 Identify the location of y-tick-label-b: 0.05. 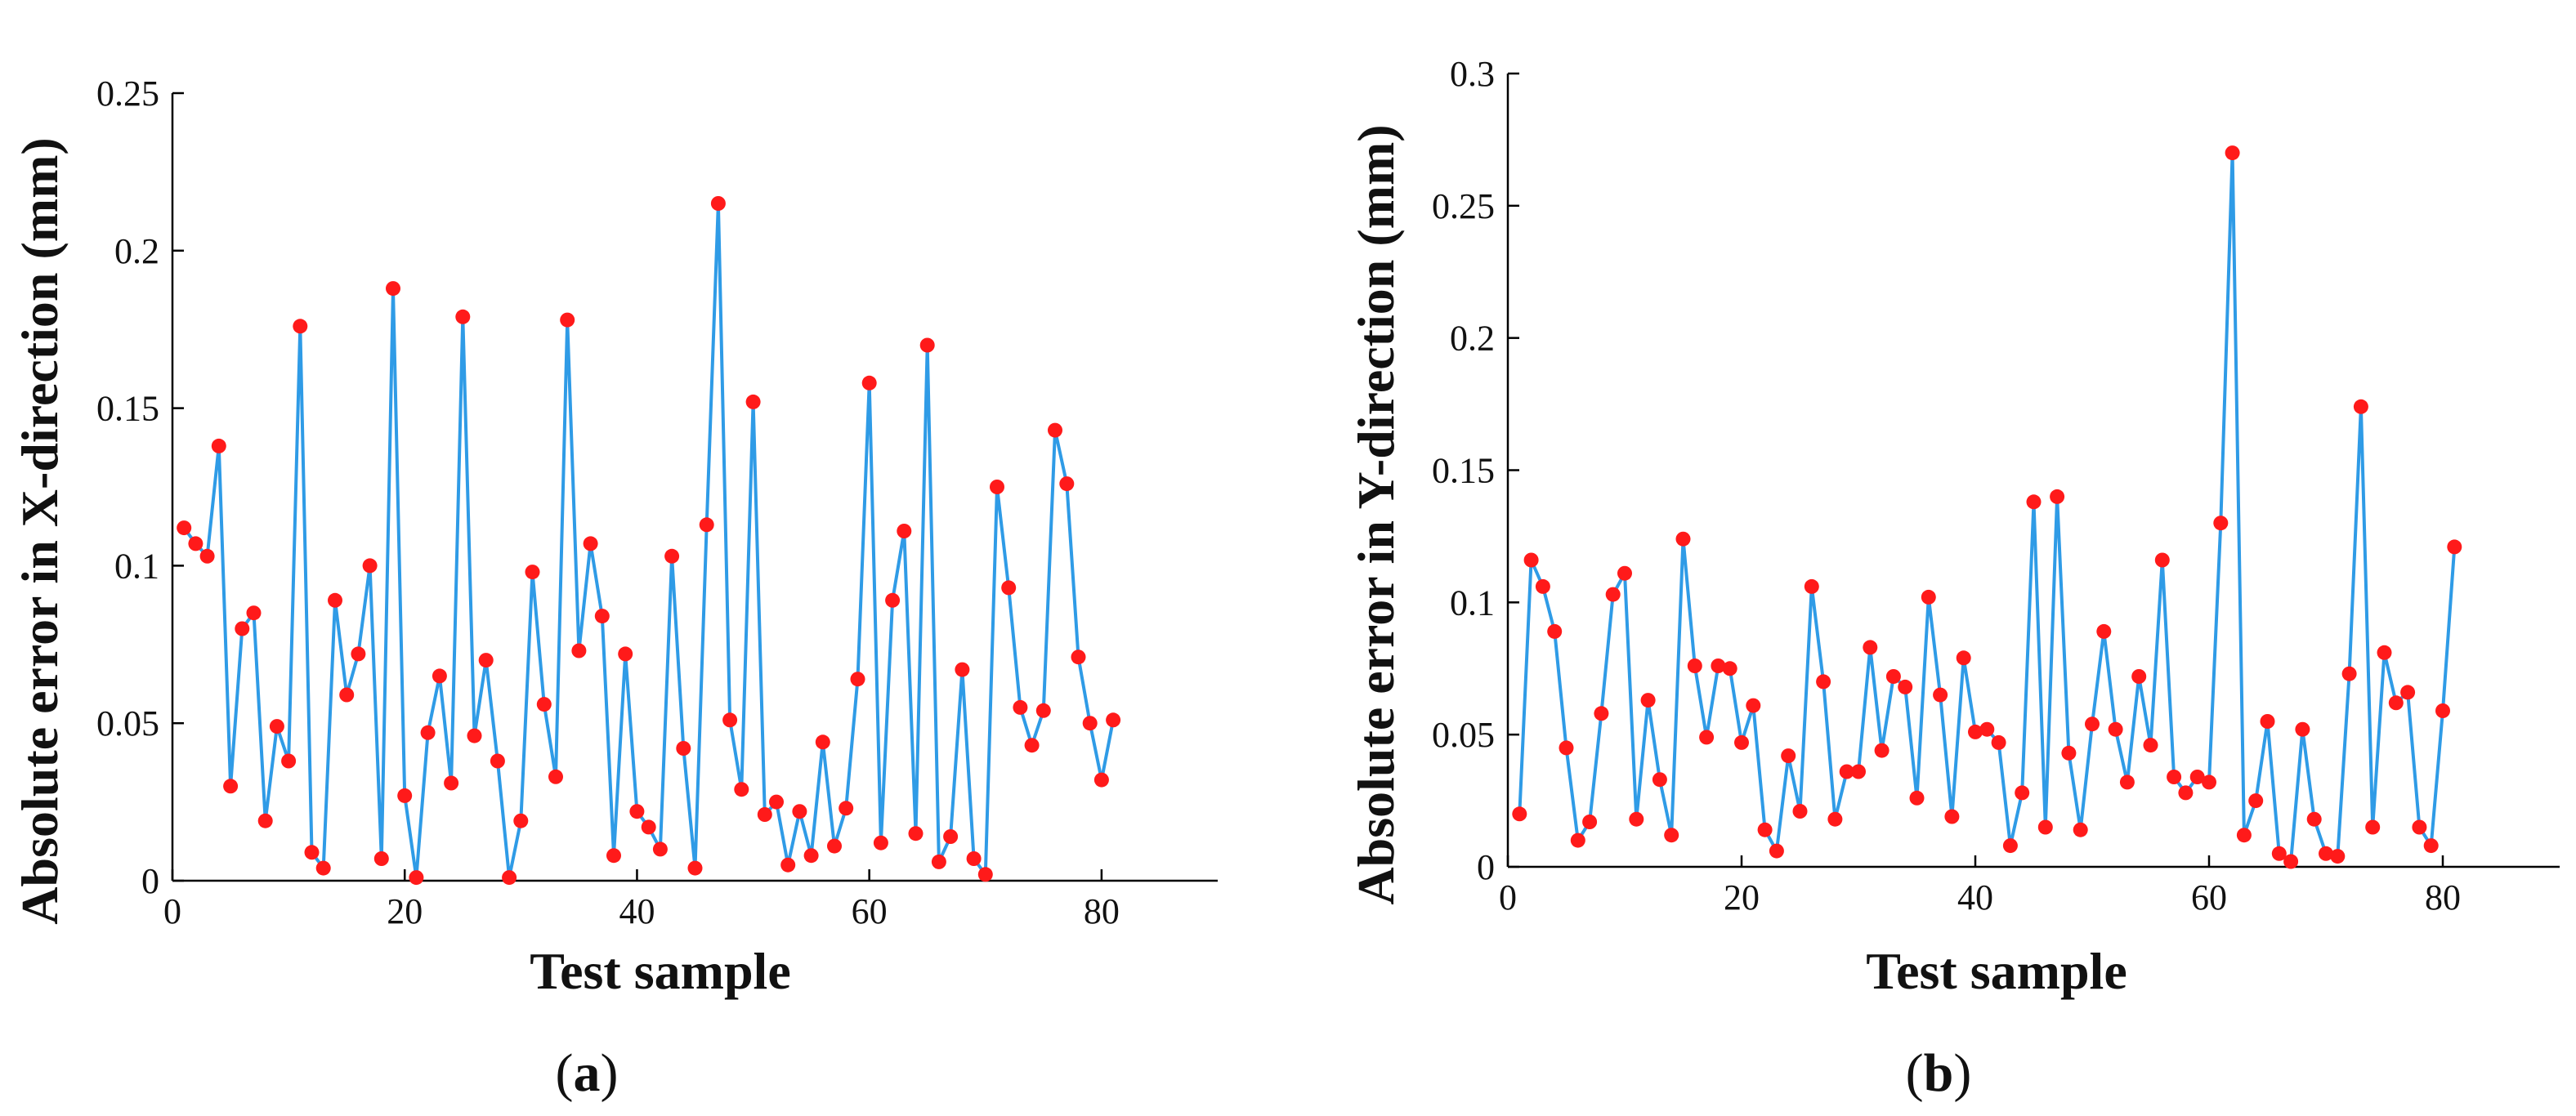
(1463, 735).